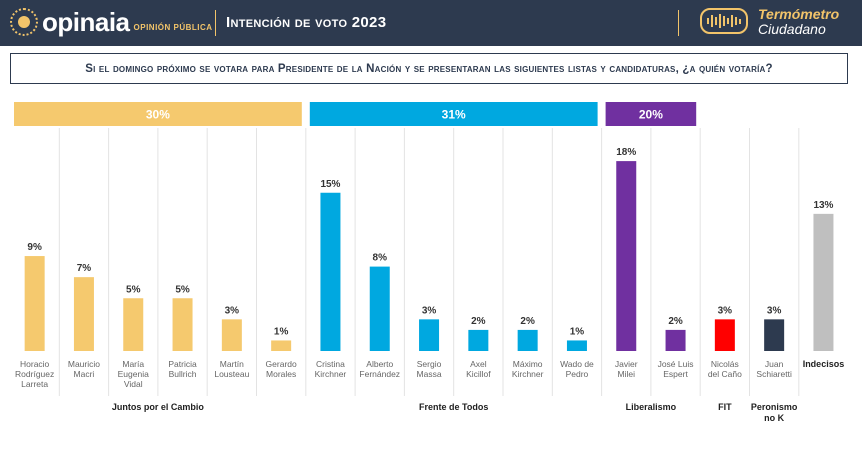 The width and height of the screenshot is (862, 452). What do you see at coordinates (281, 364) in the screenshot?
I see `category-label: Gerardo` at bounding box center [281, 364].